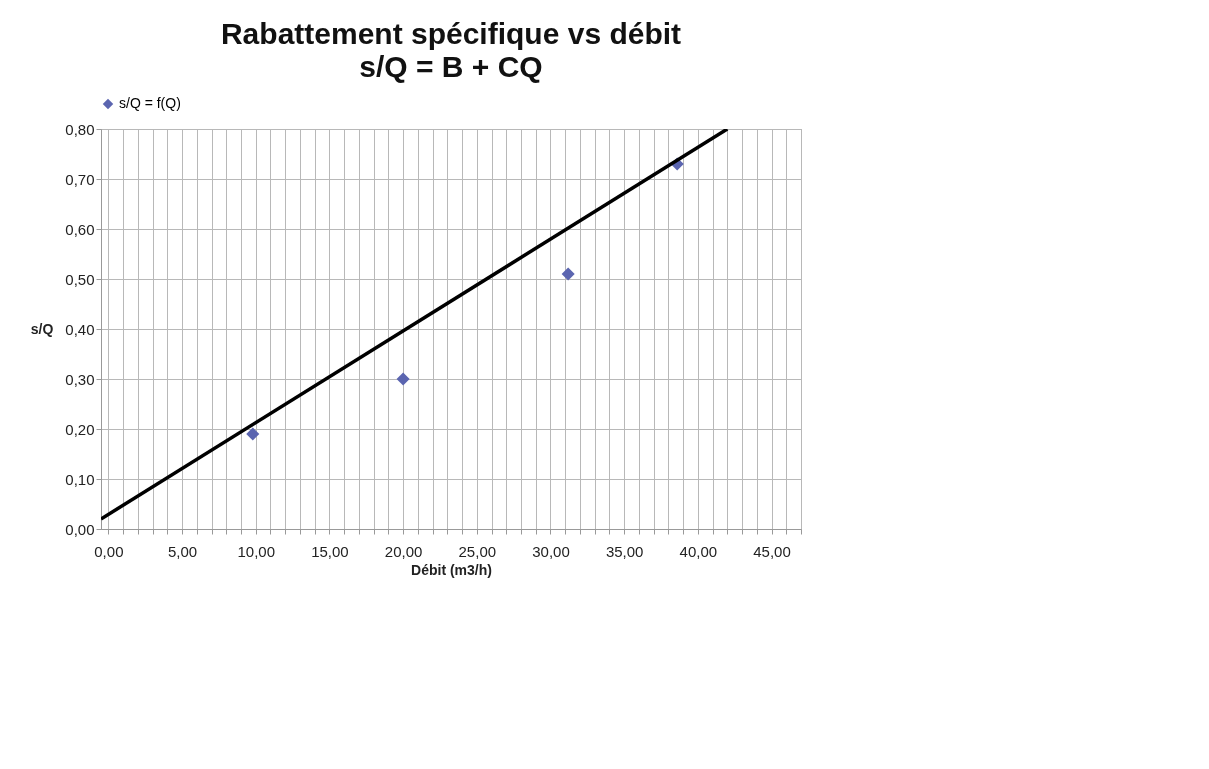 This screenshot has height=769, width=1209. I want to click on y-tick-label: 0,10, so click(80, 479).